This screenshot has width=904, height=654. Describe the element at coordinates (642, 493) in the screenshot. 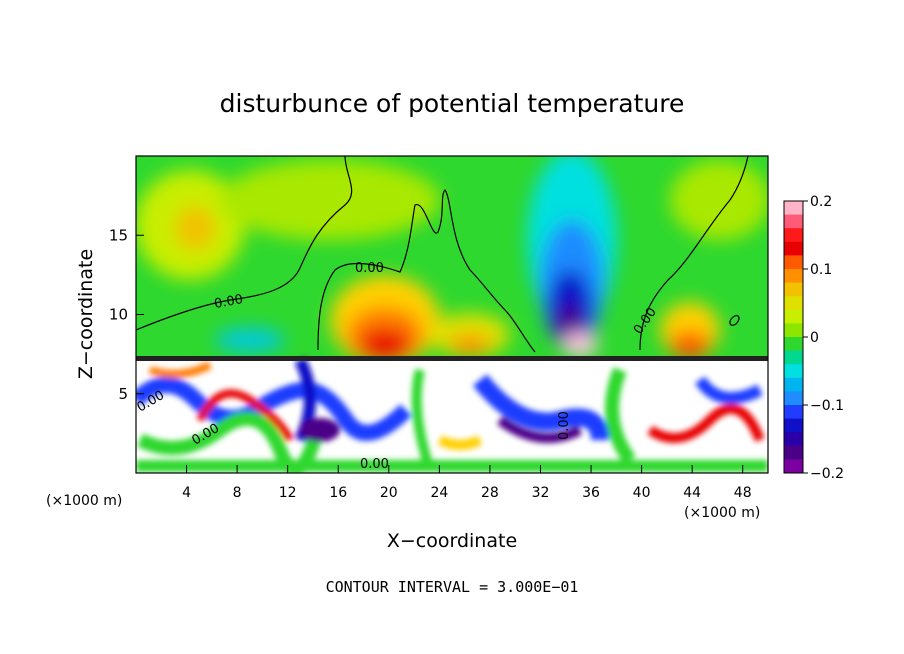

I see `x-tick-label: 40` at that location.